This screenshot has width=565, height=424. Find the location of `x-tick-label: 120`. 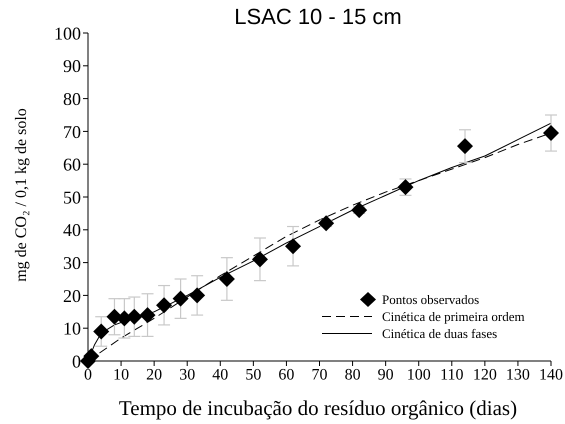

x-tick-label: 120 is located at coordinates (484, 375).